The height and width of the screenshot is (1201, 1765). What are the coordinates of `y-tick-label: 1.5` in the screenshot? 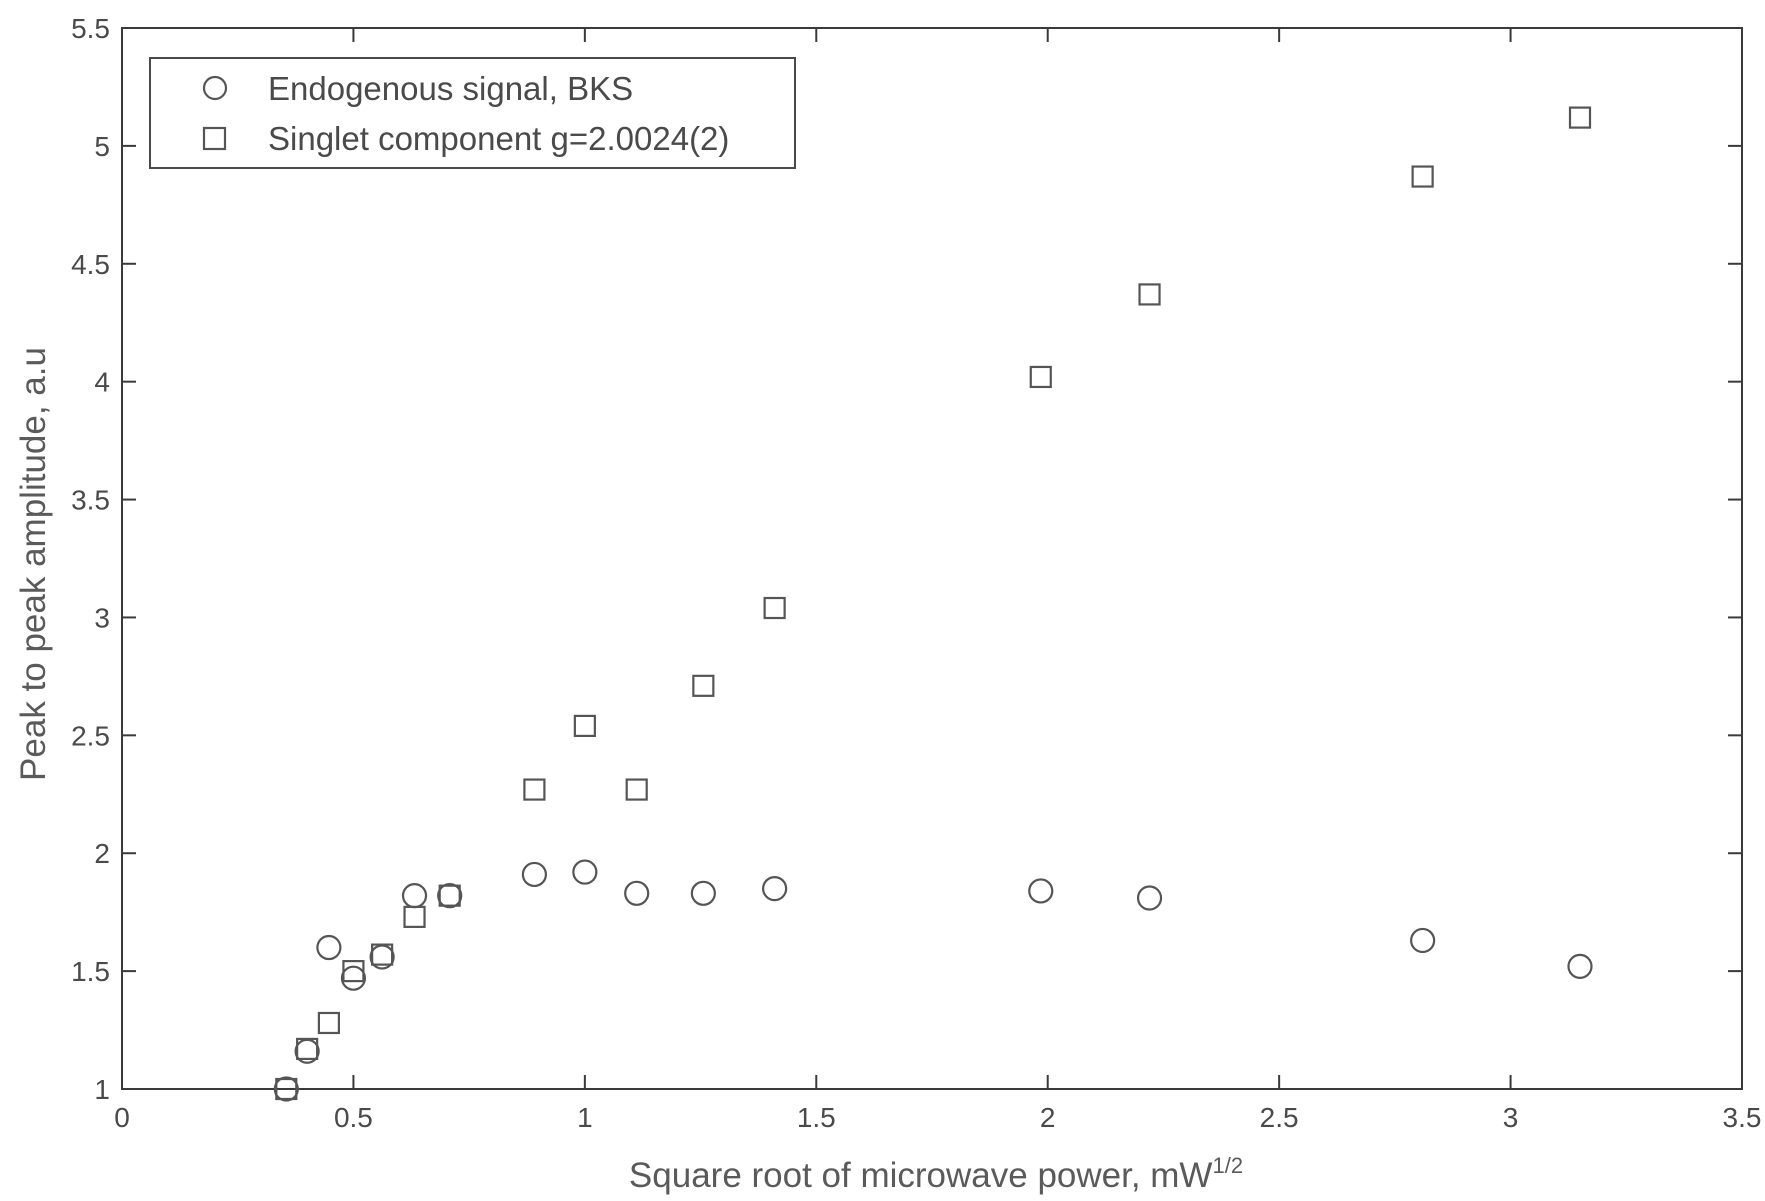 It's located at (90, 971).